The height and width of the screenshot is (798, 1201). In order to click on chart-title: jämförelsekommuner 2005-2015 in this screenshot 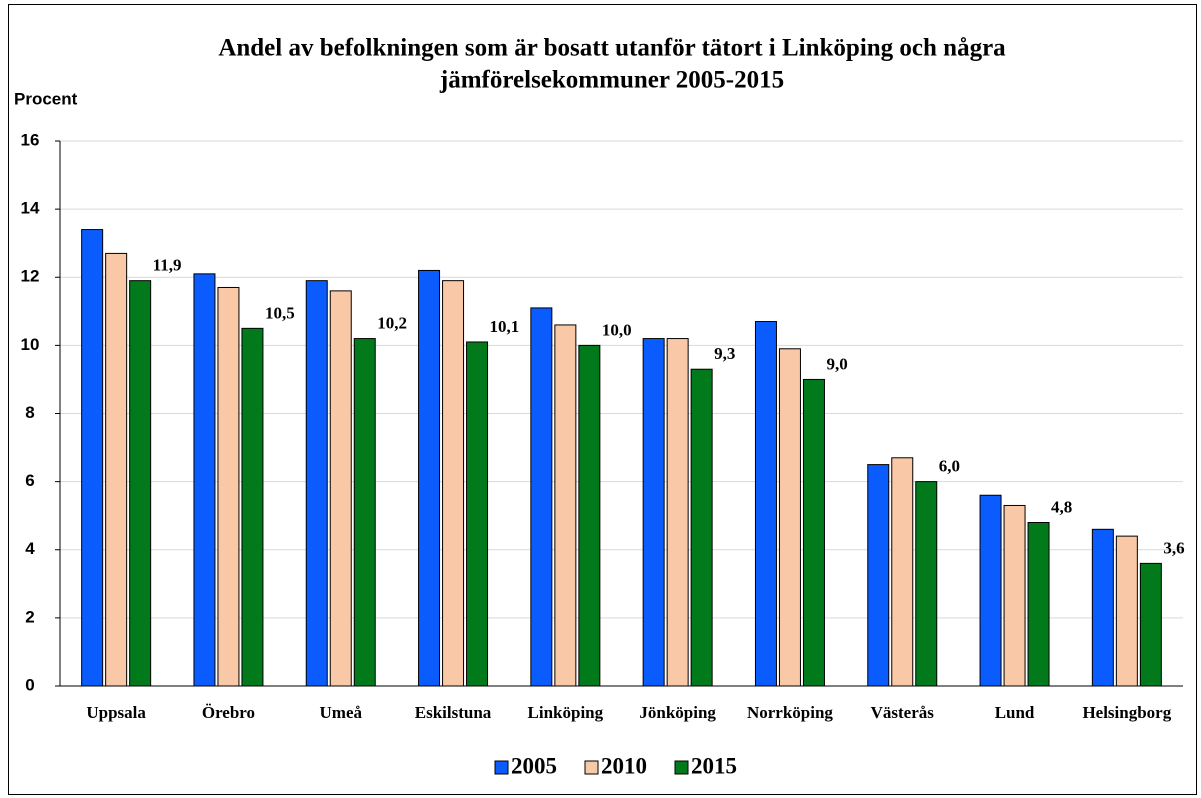, I will do `click(611, 80)`.